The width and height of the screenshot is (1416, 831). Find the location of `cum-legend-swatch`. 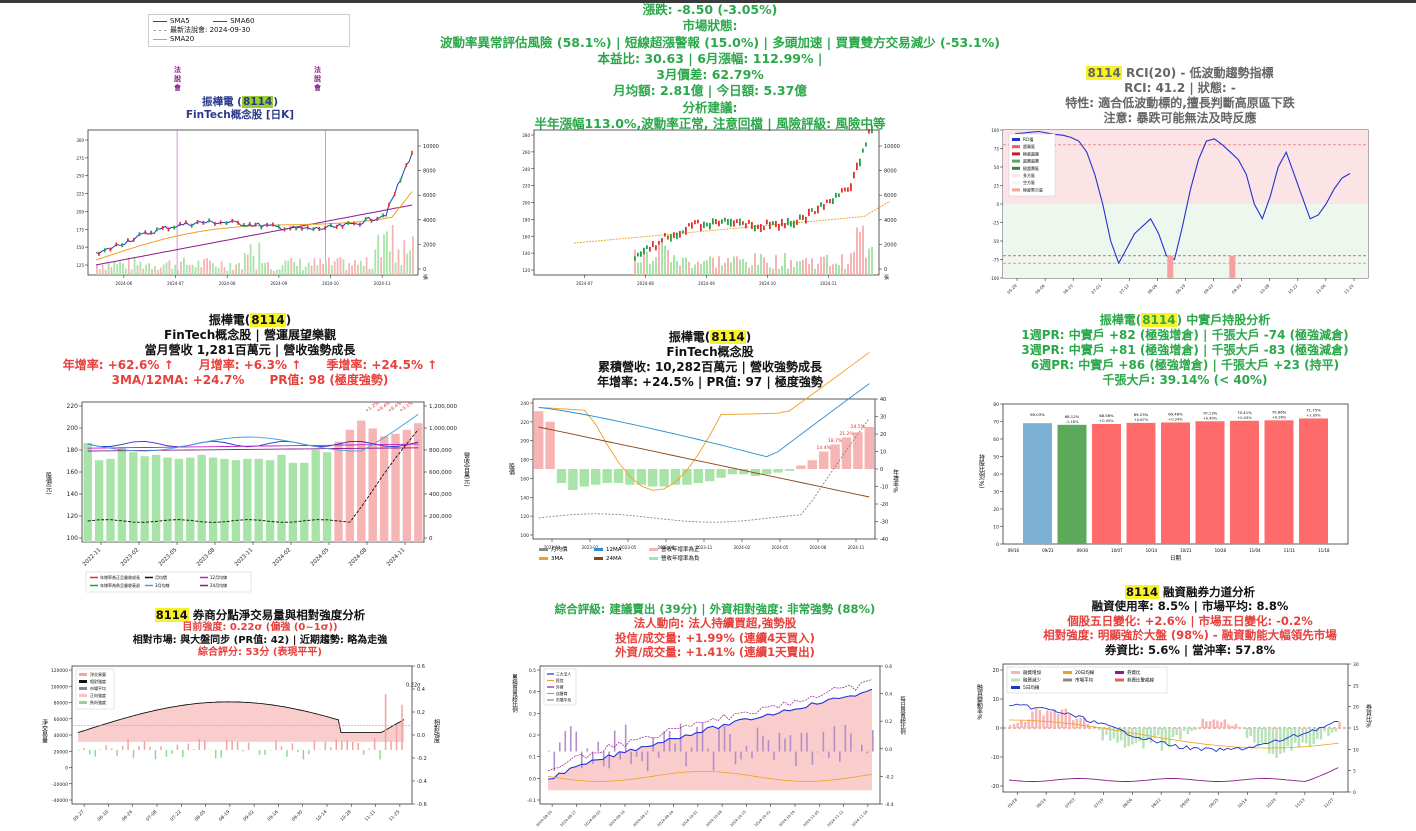

cum-legend-swatch is located at coordinates (653, 549).